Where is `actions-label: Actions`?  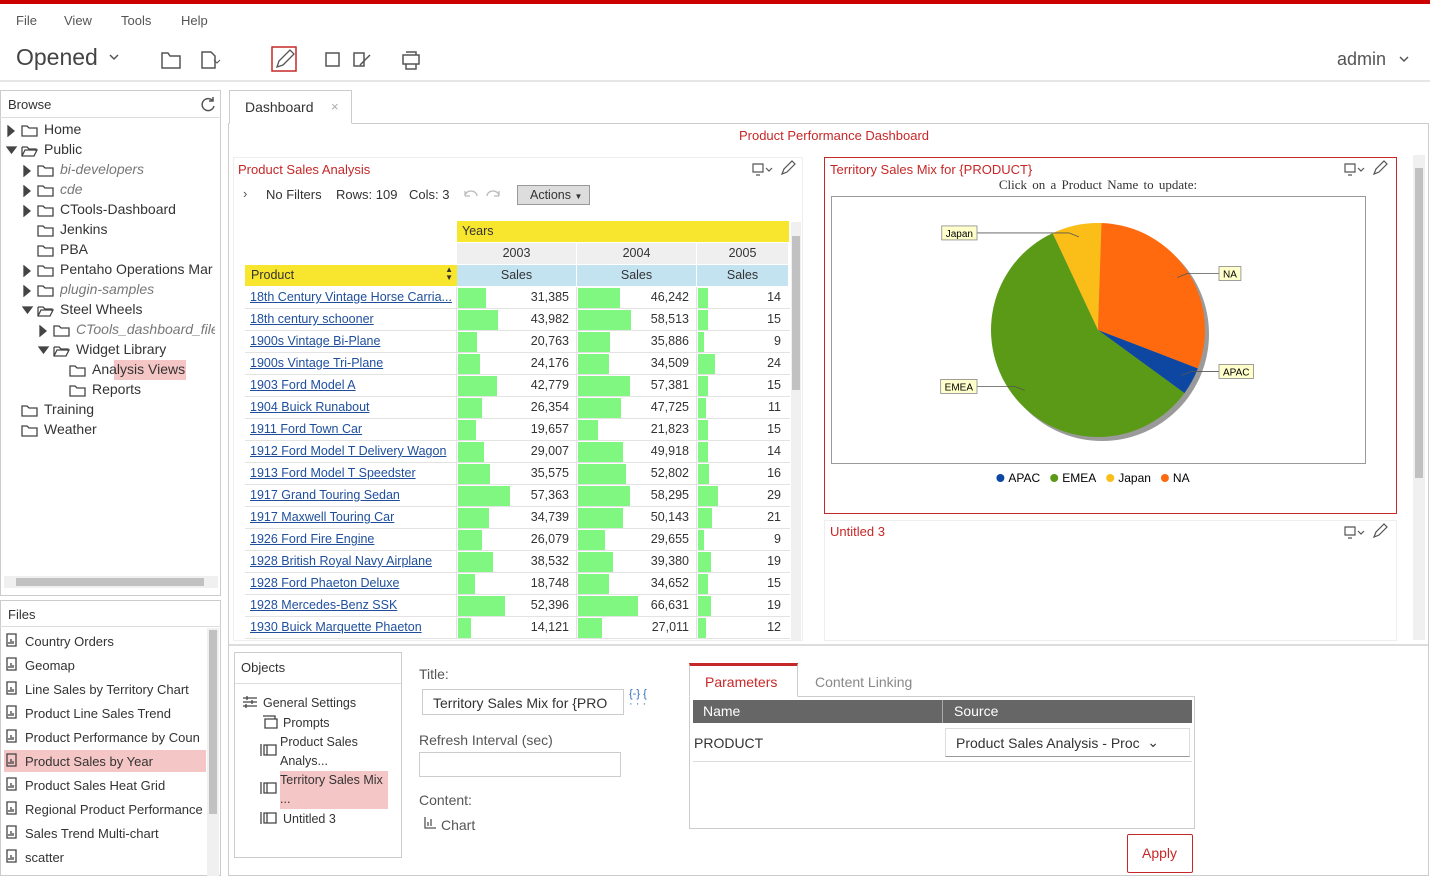 actions-label: Actions is located at coordinates (550, 195).